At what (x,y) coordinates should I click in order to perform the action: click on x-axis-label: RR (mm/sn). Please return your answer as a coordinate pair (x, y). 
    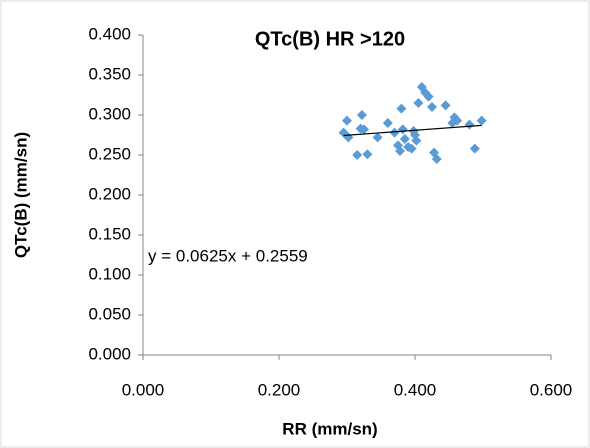
    Looking at the image, I should click on (329, 428).